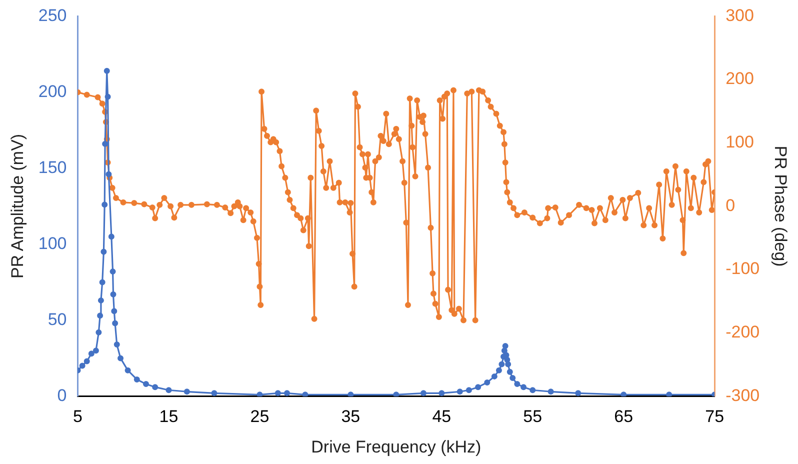 This screenshot has width=798, height=464. I want to click on y2-tick-label: -300, so click(743, 395).